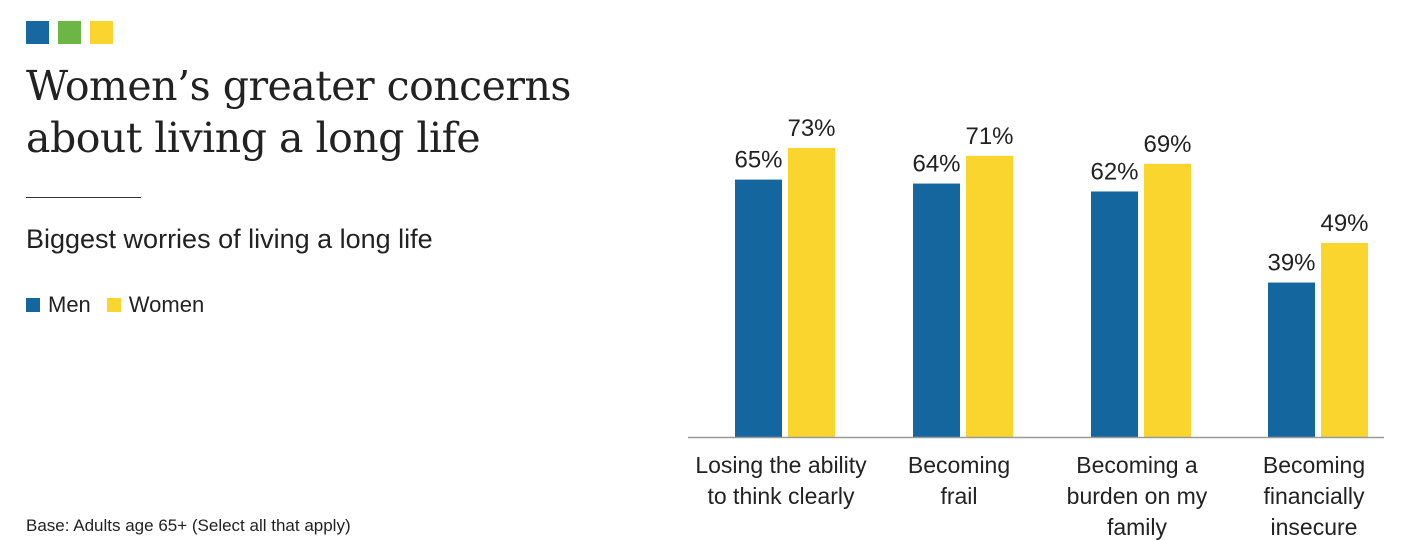  I want to click on legend-swatch-men, so click(33, 305).